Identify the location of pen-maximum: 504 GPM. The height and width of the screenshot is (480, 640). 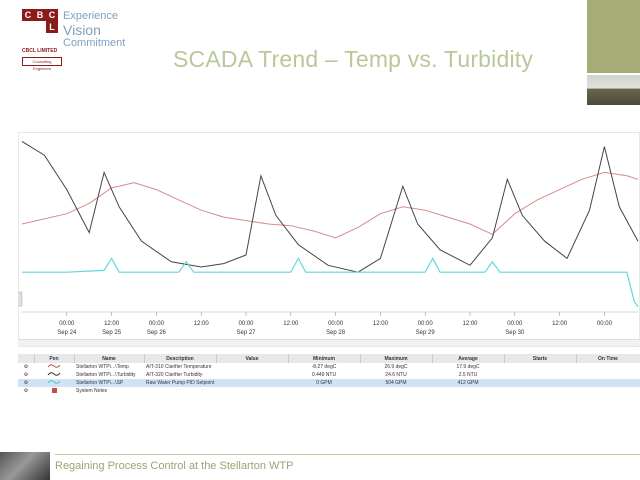
(396, 383).